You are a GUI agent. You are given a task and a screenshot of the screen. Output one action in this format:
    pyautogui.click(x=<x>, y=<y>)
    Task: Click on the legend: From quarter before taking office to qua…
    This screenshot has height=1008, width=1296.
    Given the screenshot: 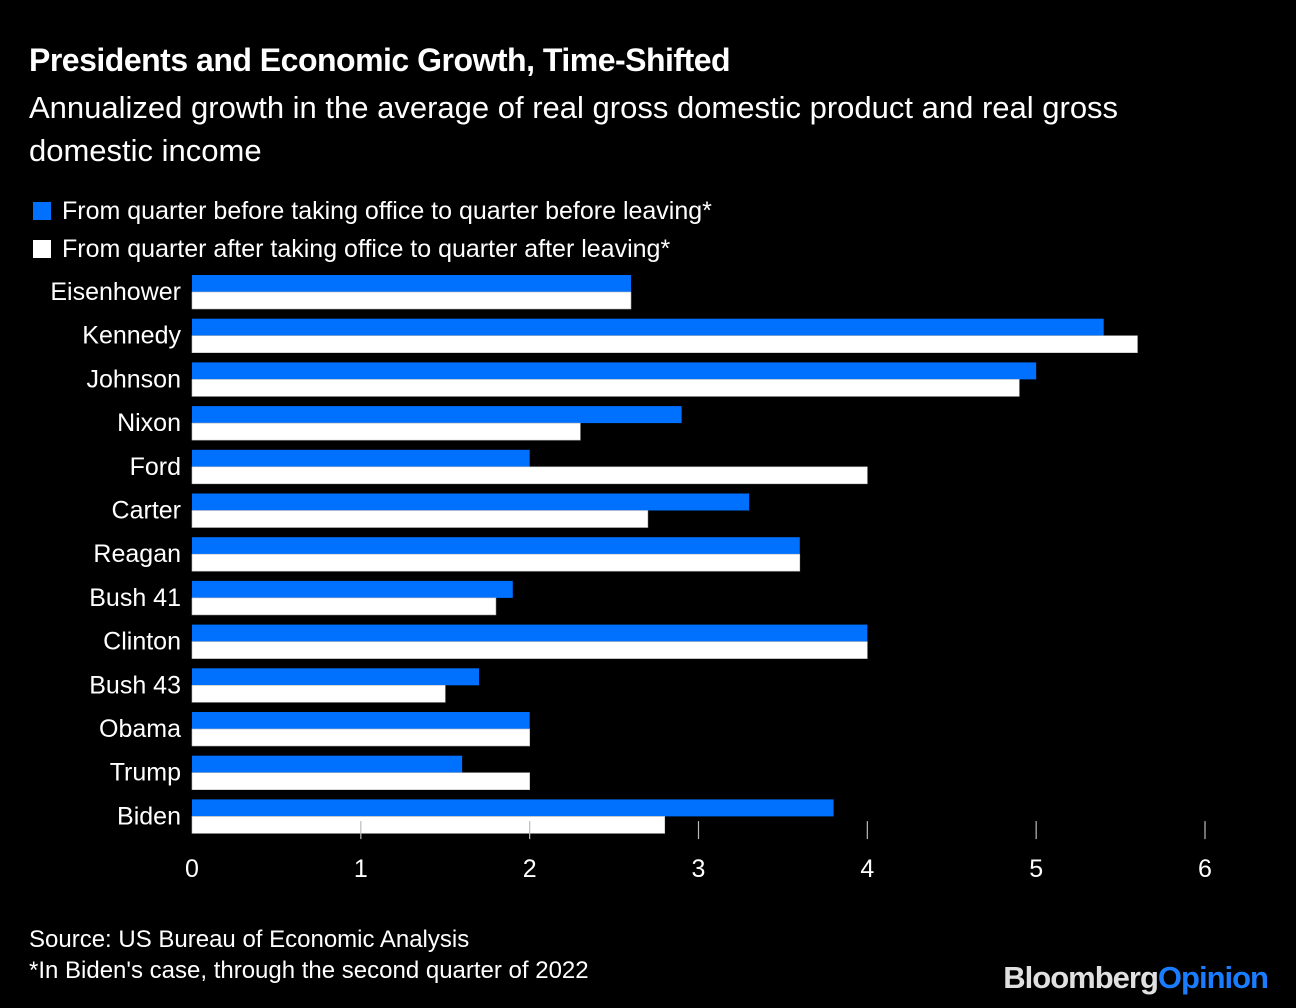 What is the action you would take?
    pyautogui.click(x=372, y=230)
    